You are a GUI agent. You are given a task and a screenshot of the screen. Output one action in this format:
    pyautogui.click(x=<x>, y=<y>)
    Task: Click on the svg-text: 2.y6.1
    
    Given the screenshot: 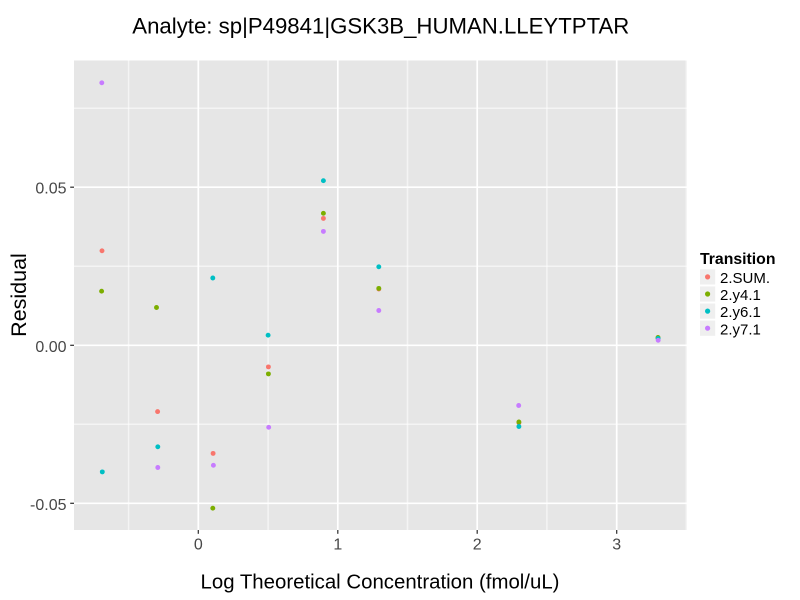 What is the action you would take?
    pyautogui.click(x=740, y=312)
    